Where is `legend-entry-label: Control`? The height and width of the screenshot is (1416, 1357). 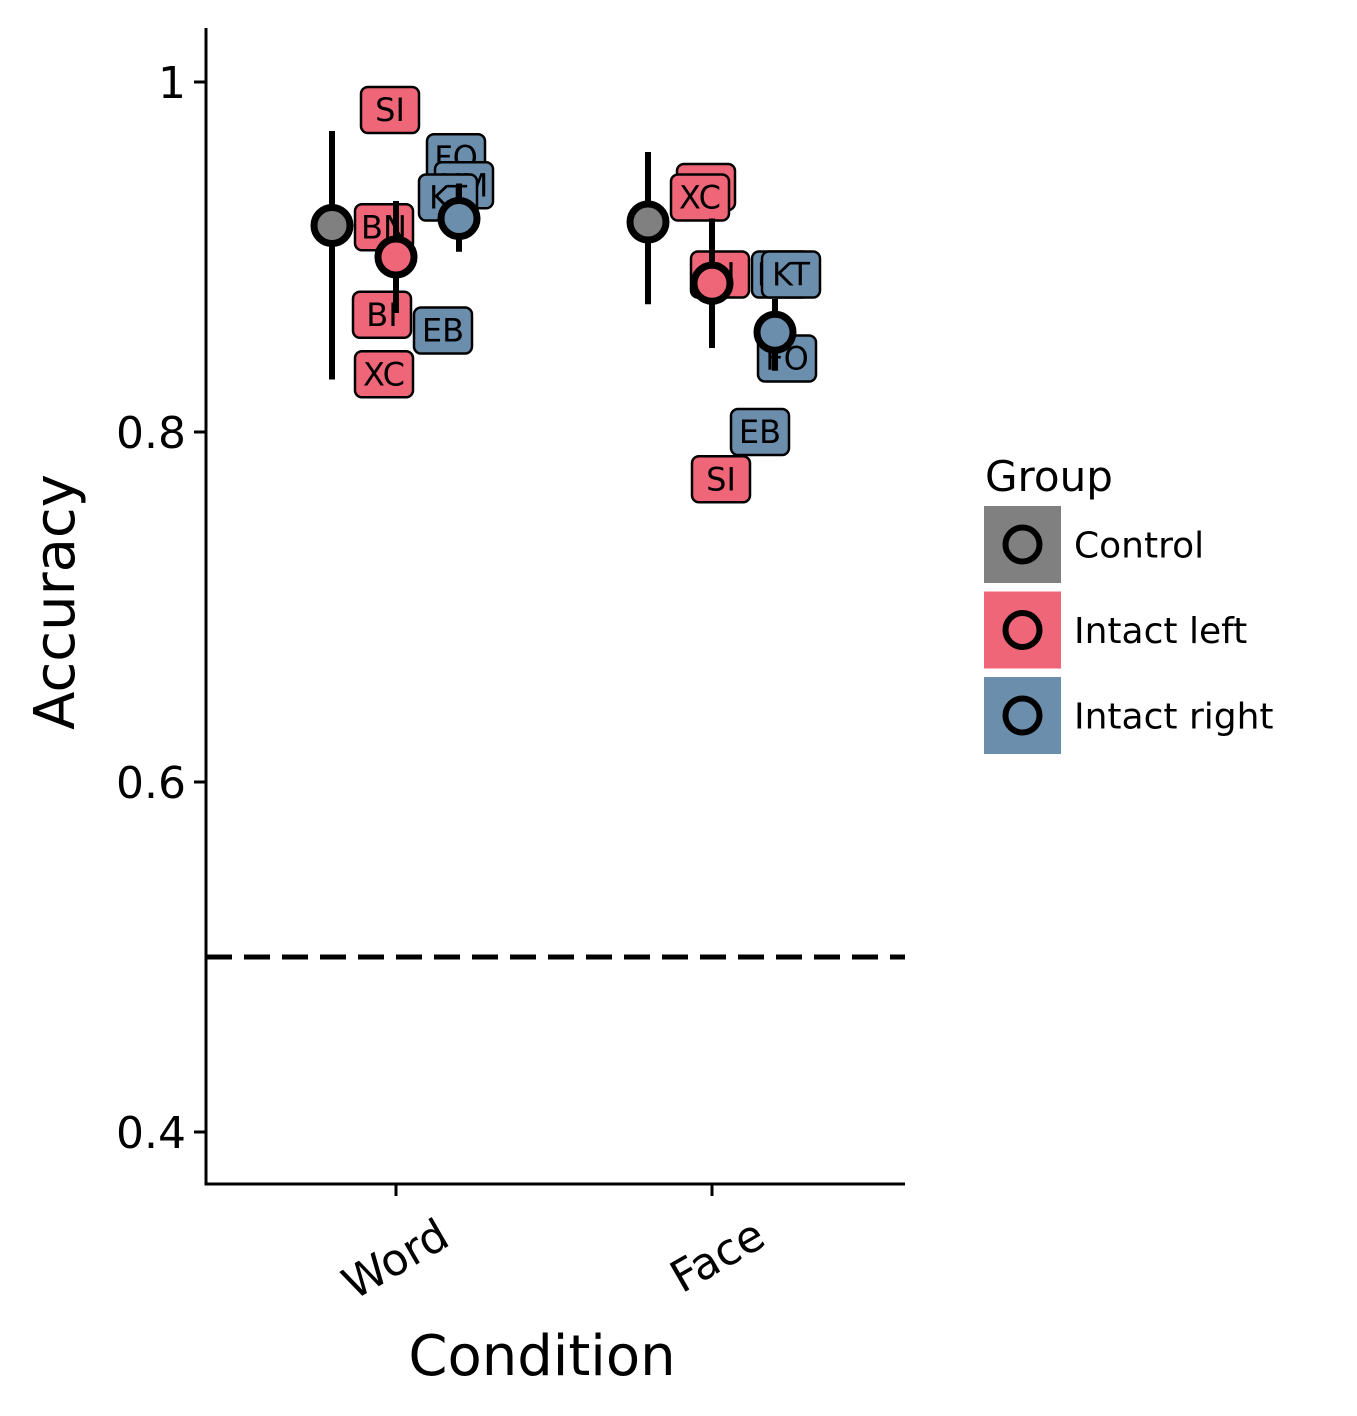
legend-entry-label: Control is located at coordinates (1139, 546).